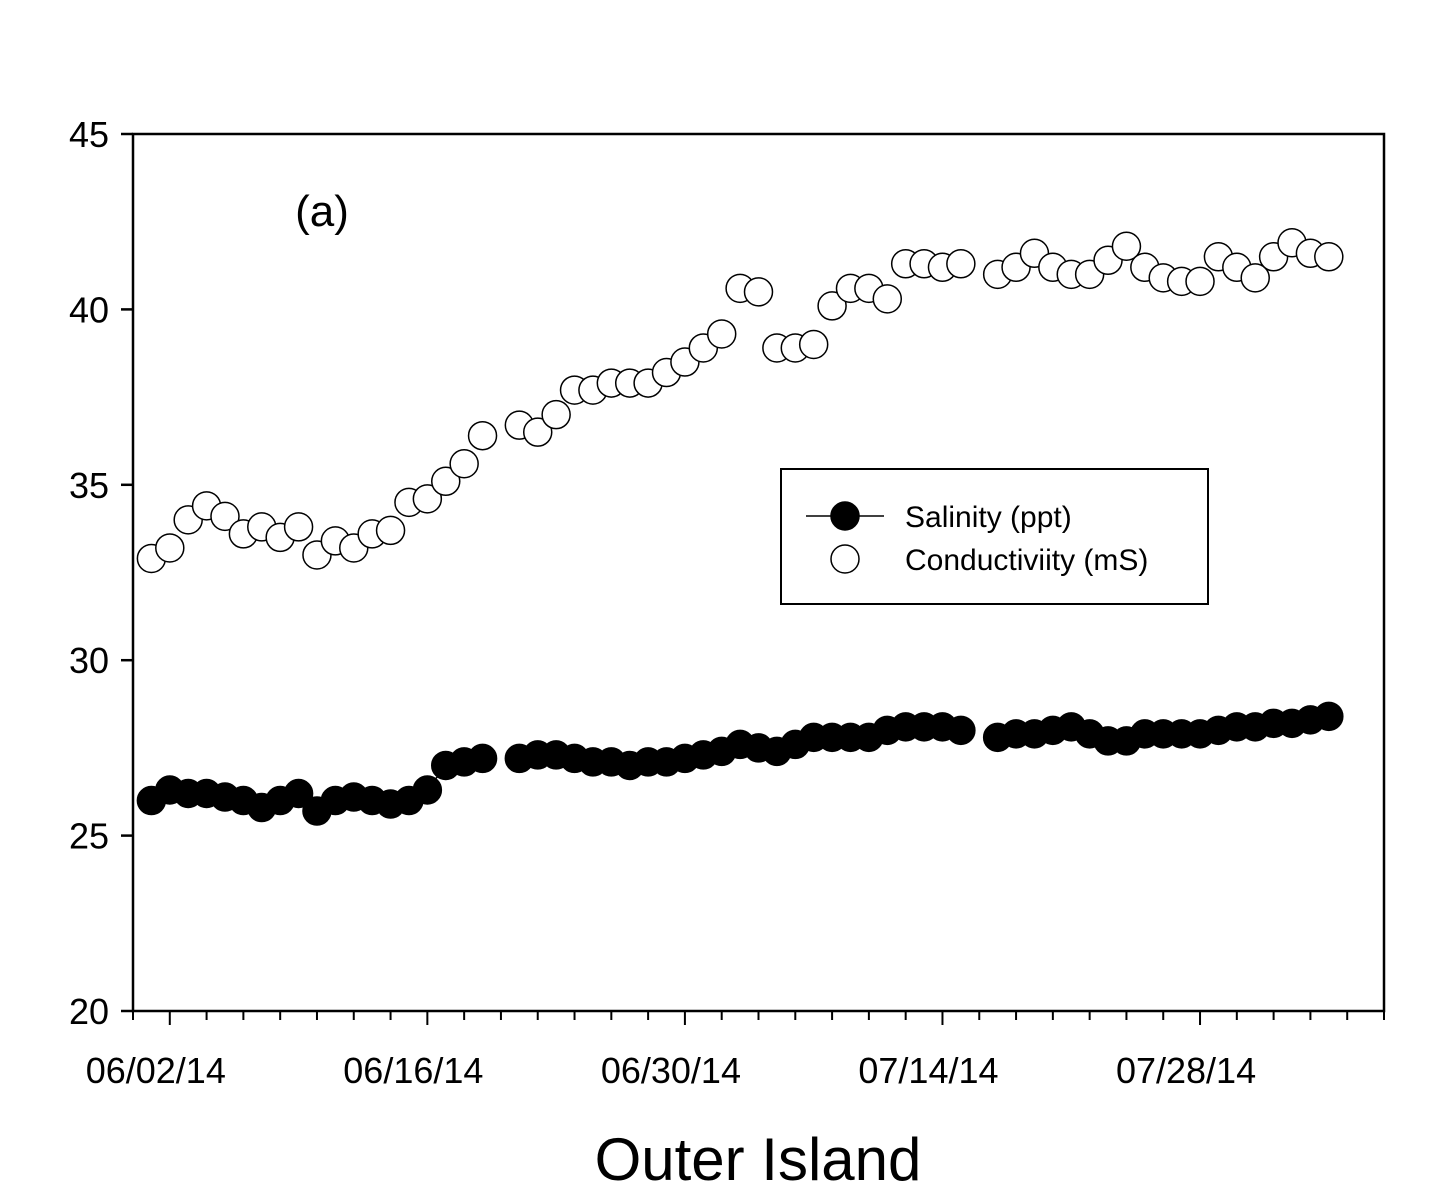 This screenshot has width=1442, height=1200. I want to click on y-axis: 20 25 30 35 40 45, so click(101, 573).